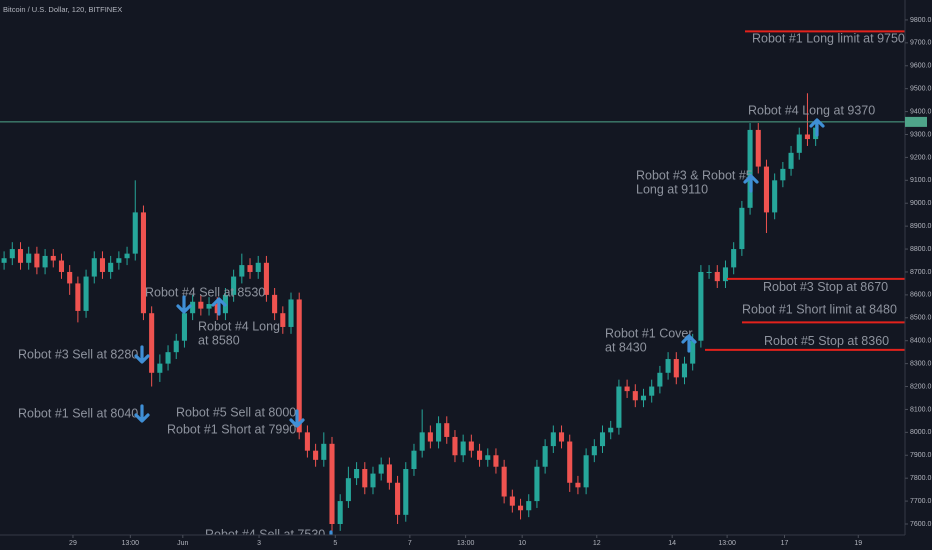 This screenshot has width=932, height=550. Describe the element at coordinates (410, 543) in the screenshot. I see `x-tick-label: 7` at that location.